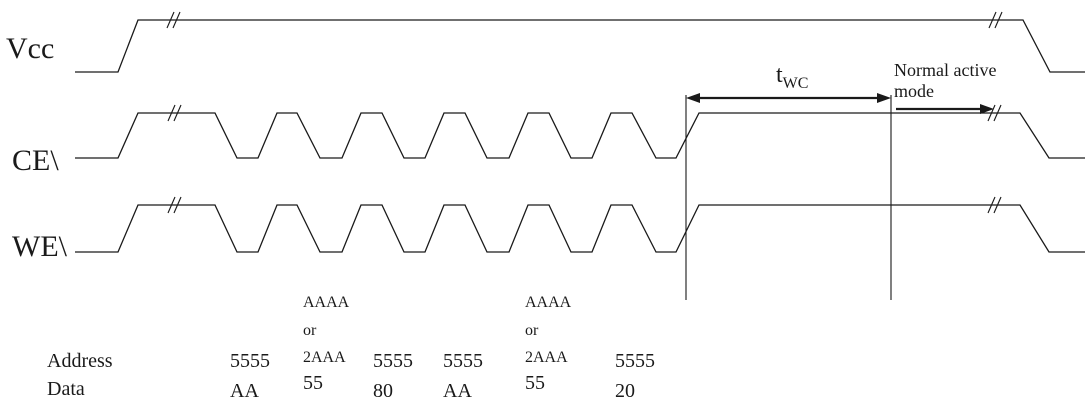  I want to click on normal-mode-label-line2: mode, so click(914, 91).